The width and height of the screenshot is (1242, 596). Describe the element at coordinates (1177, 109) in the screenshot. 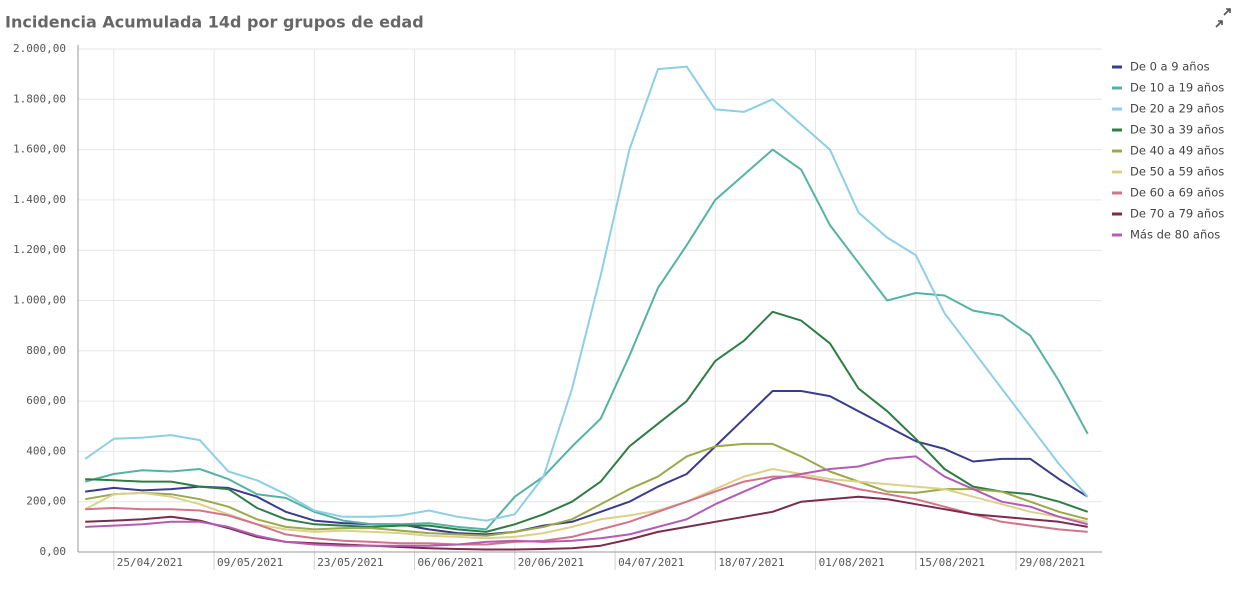

I see `legend-label: De 20 a 29 años` at that location.